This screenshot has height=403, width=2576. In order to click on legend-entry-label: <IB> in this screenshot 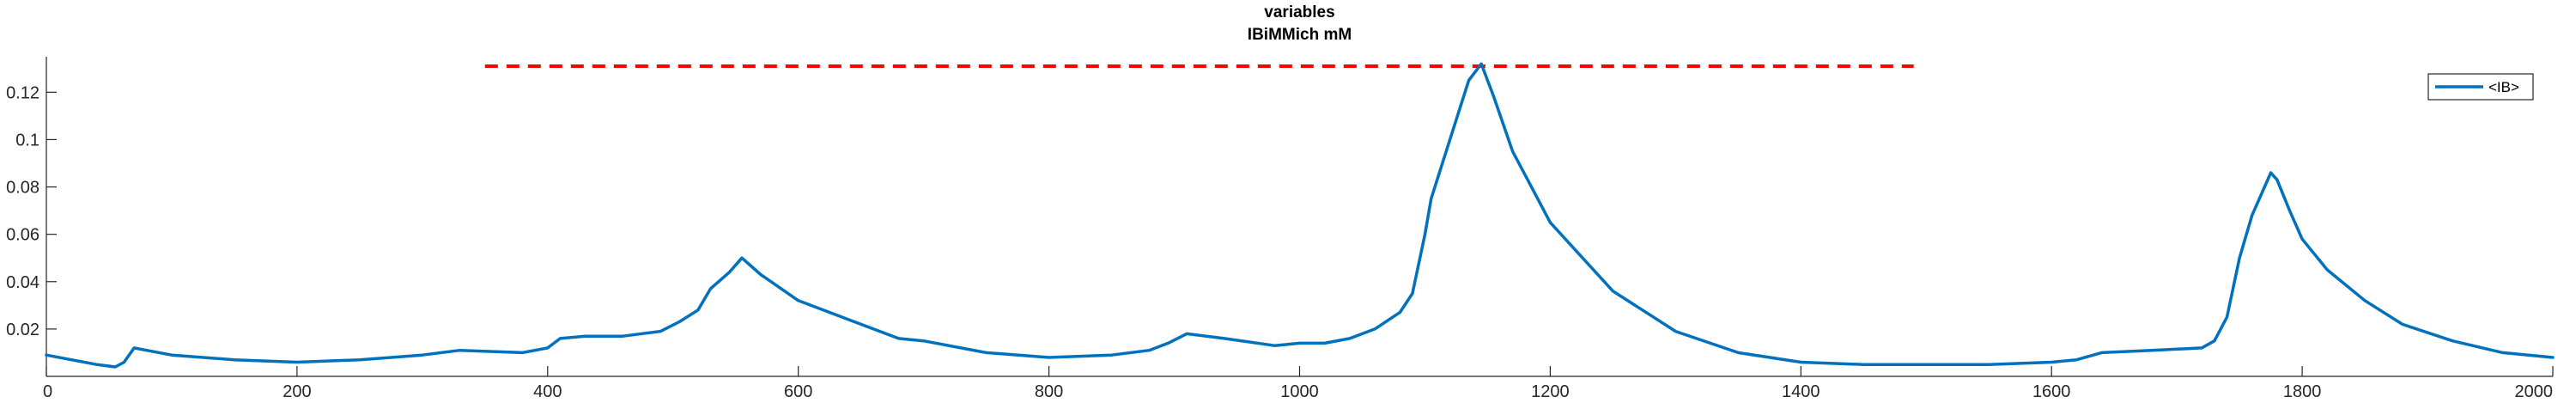, I will do `click(2503, 87)`.